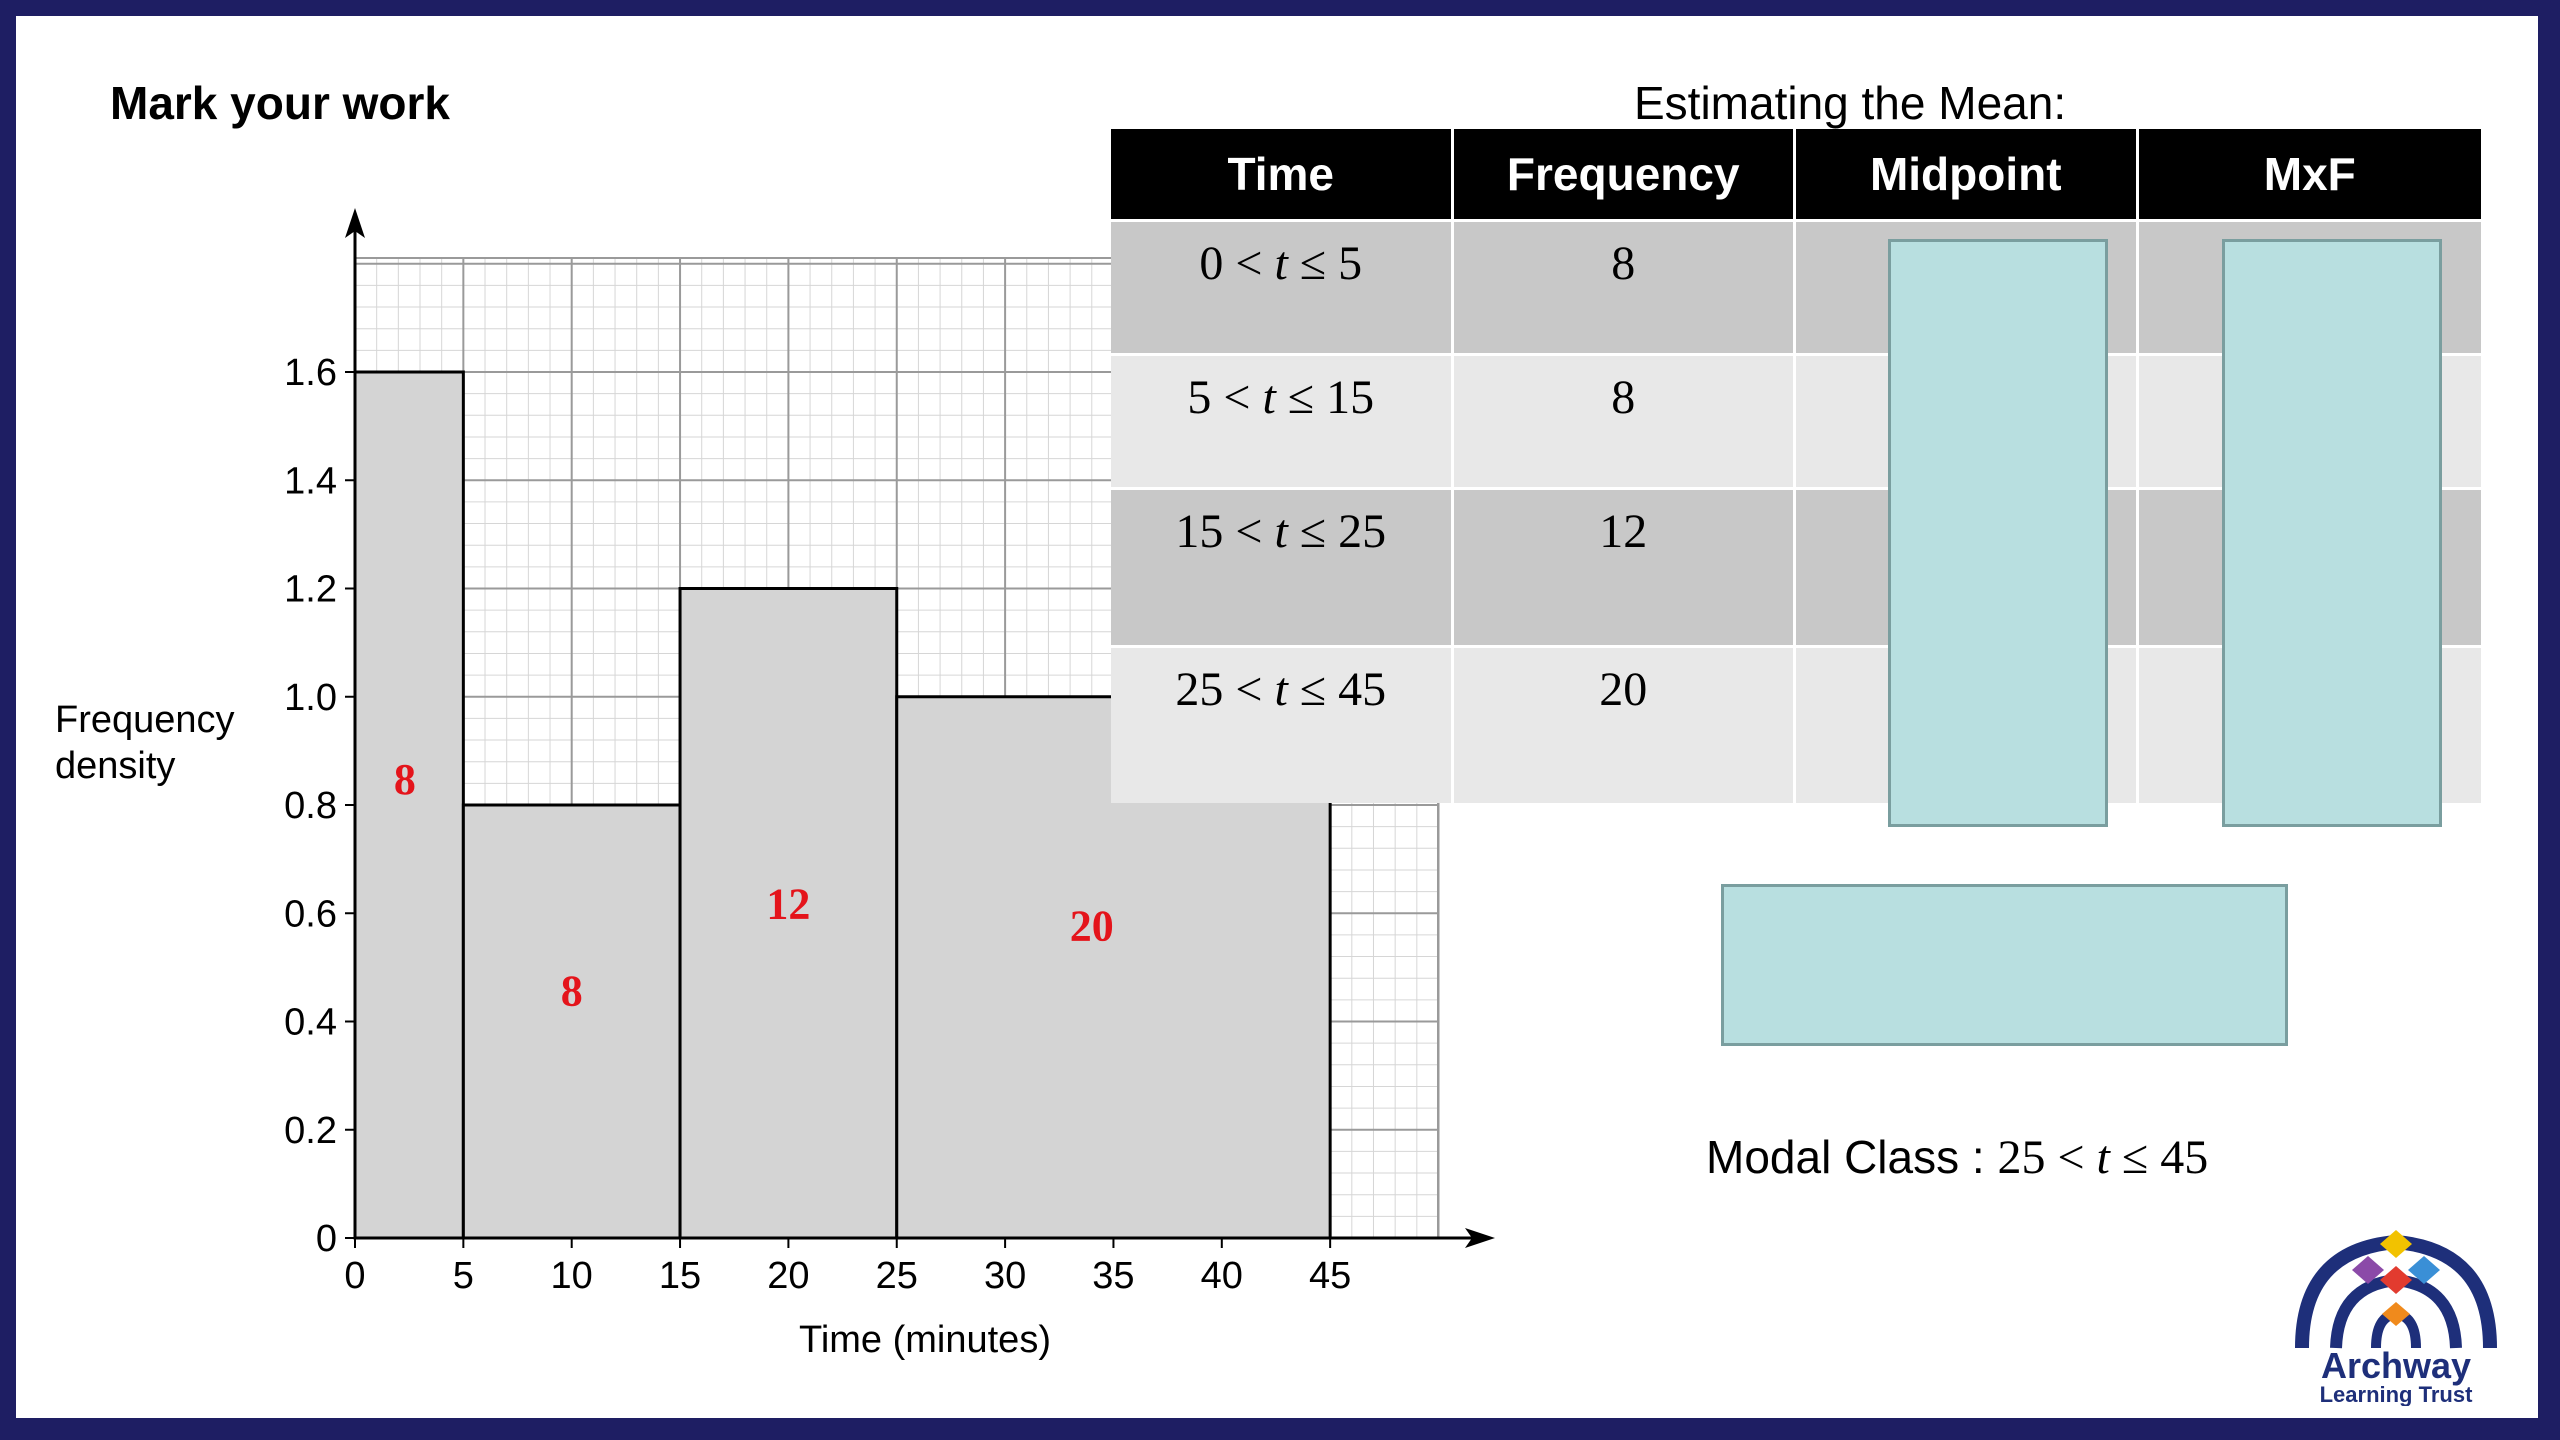 The height and width of the screenshot is (1440, 2560). What do you see at coordinates (115, 766) in the screenshot?
I see `y-axis-label-line2: density` at bounding box center [115, 766].